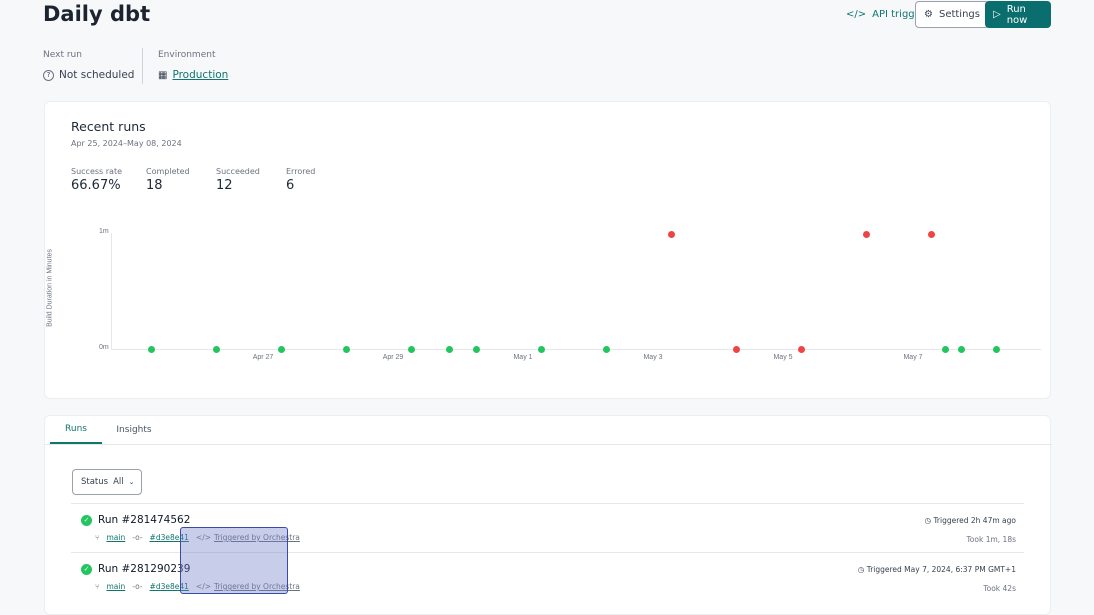 The image size is (1094, 615). What do you see at coordinates (95, 482) in the screenshot?
I see `status-filter-label: Status` at bounding box center [95, 482].